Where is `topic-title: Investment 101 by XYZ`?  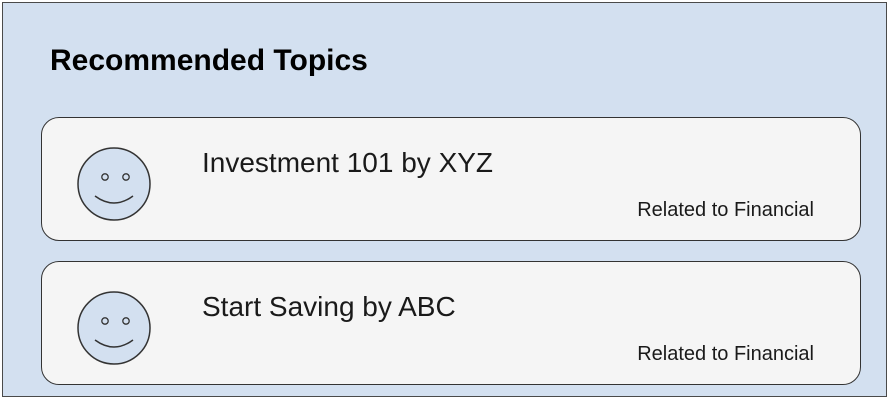
topic-title: Investment 101 by XYZ is located at coordinates (348, 162).